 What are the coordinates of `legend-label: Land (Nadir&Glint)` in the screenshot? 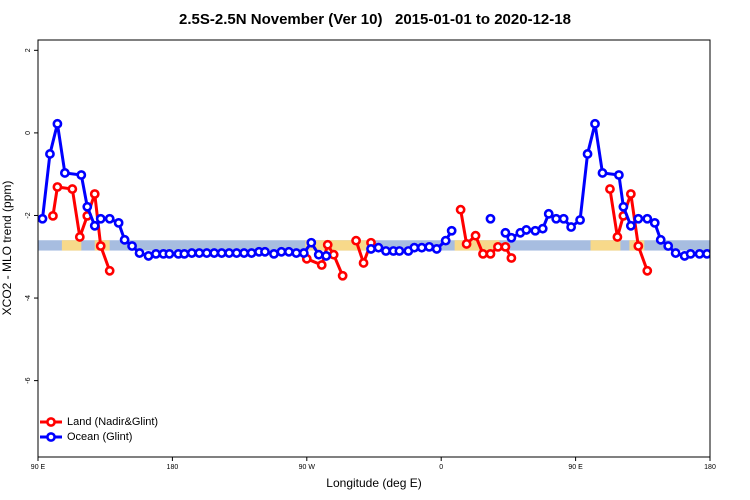 It's located at (112, 422).